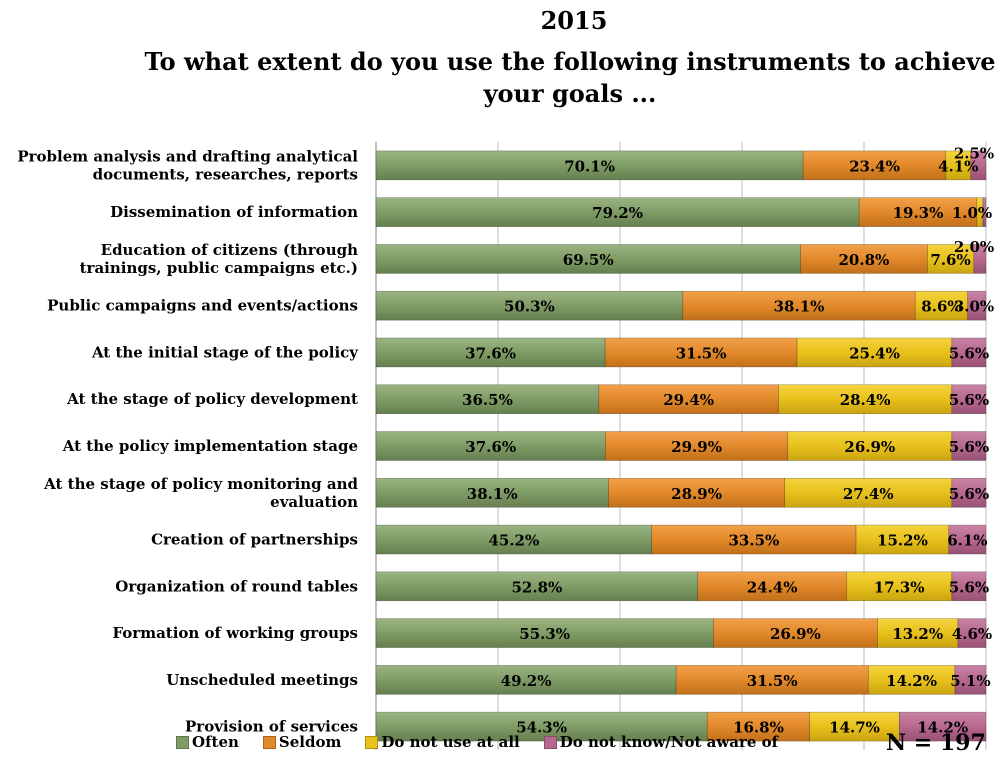 The height and width of the screenshot is (780, 1007). I want to click on value-label: 27.4%, so click(868, 494).